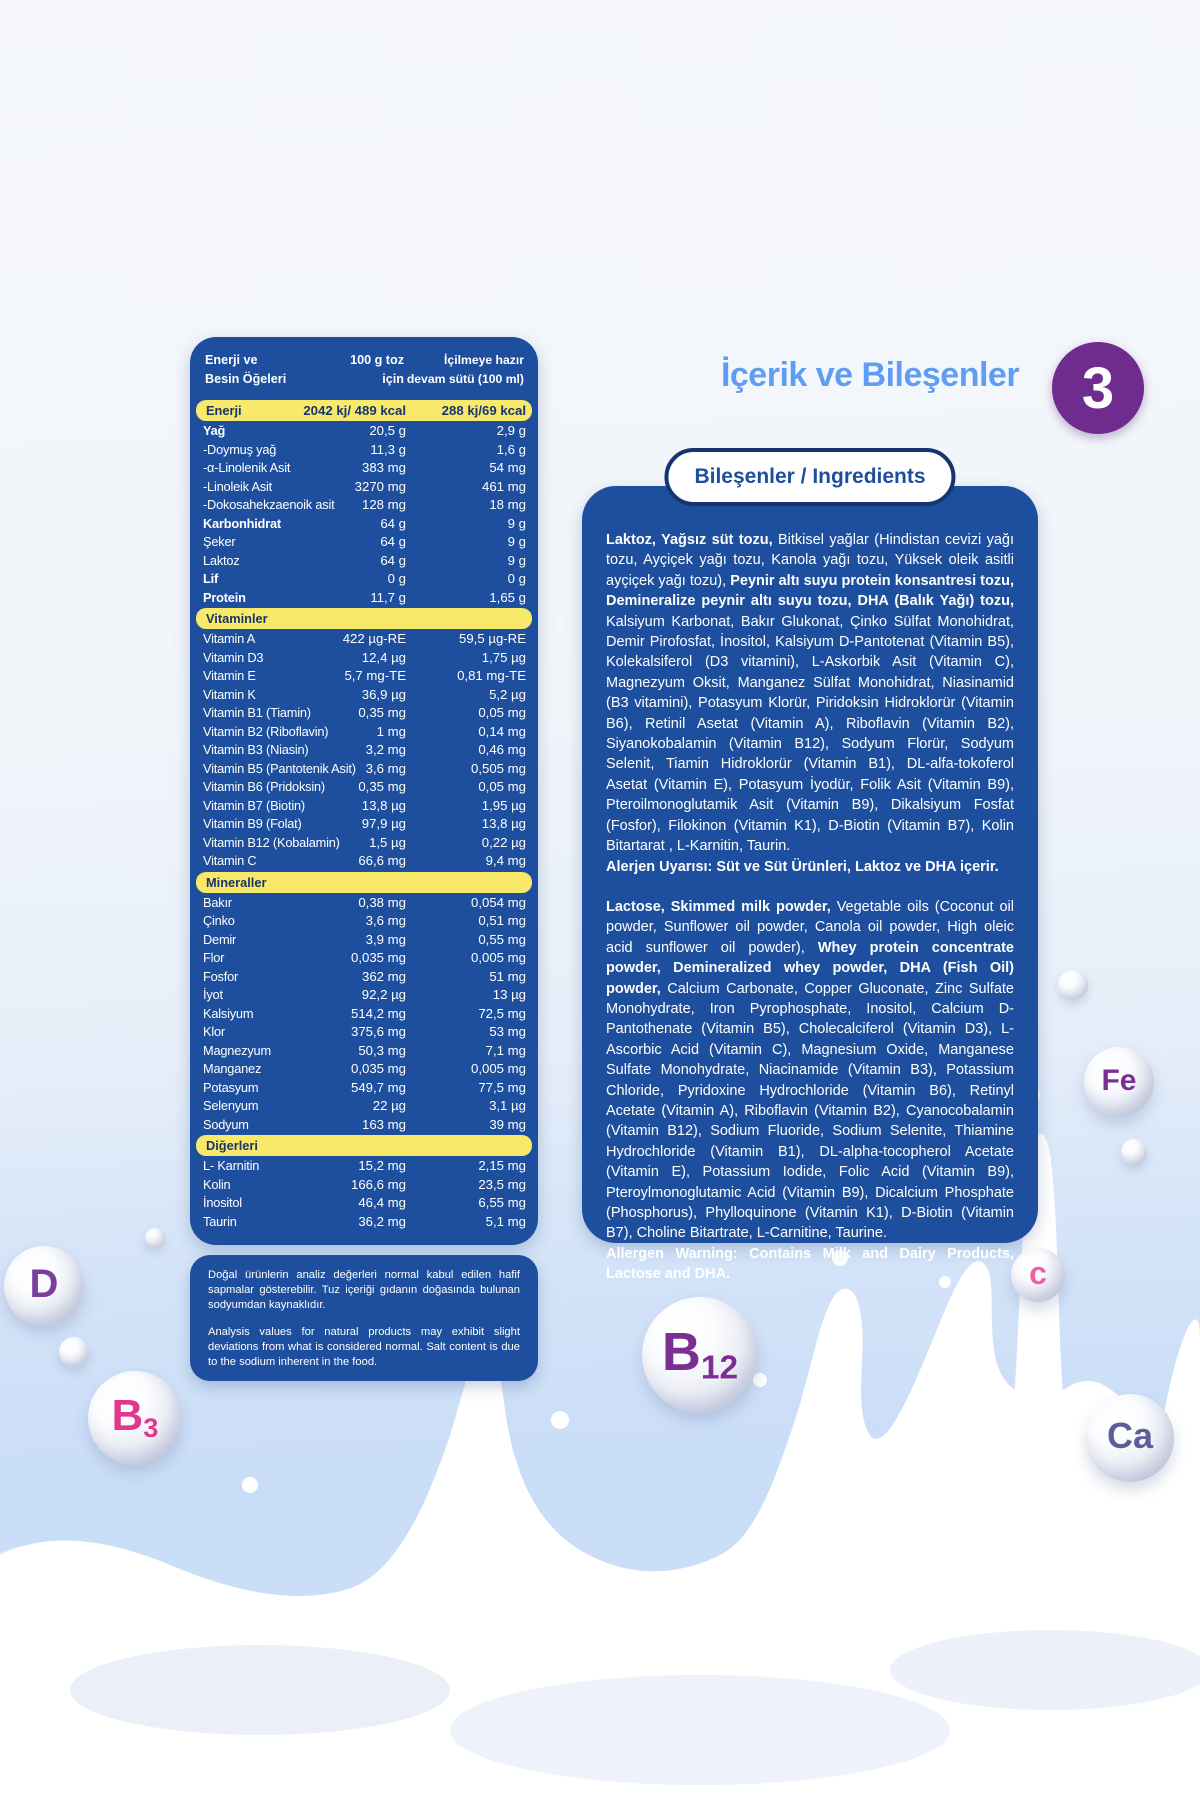 The height and width of the screenshot is (1800, 1200). I want to click on table-row: İyot 92,2 µg 13 µg, so click(364, 995).